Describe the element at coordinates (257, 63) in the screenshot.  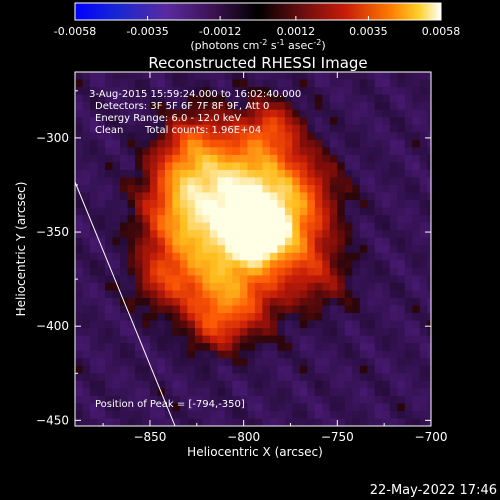
I see `chart-title: Reconstructed RHESSI Image` at that location.